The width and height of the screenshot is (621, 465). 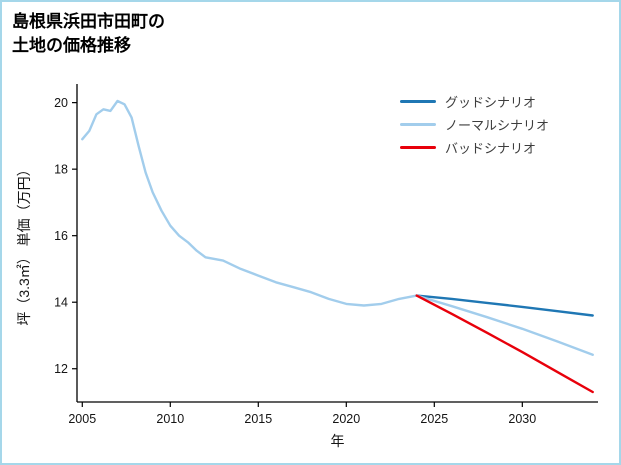 I want to click on x-tick-label: 2030, so click(x=522, y=419).